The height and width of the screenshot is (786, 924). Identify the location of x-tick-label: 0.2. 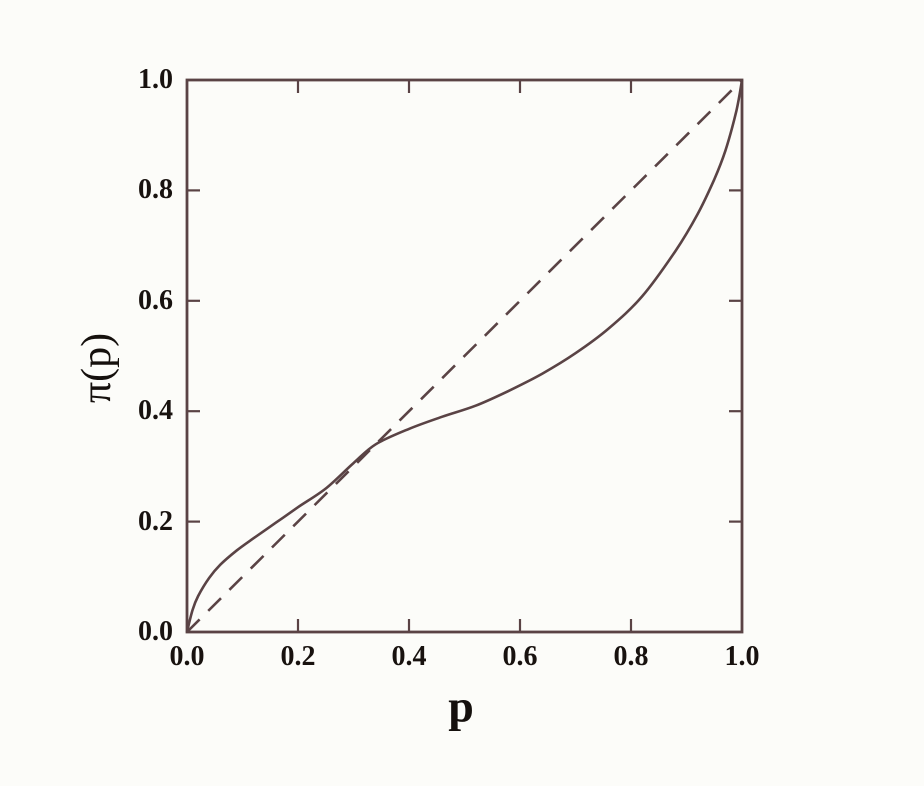
(298, 656).